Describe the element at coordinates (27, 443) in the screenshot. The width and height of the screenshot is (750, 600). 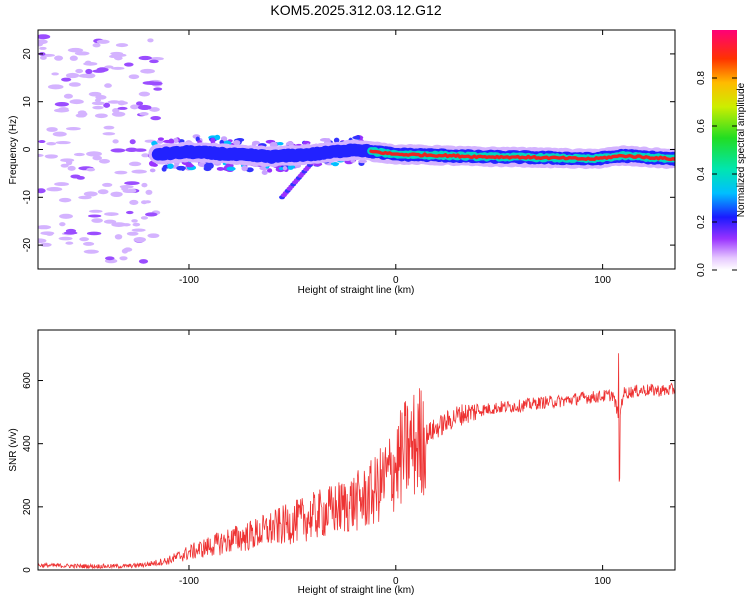
I see `snr-y-tick-label: 400` at that location.